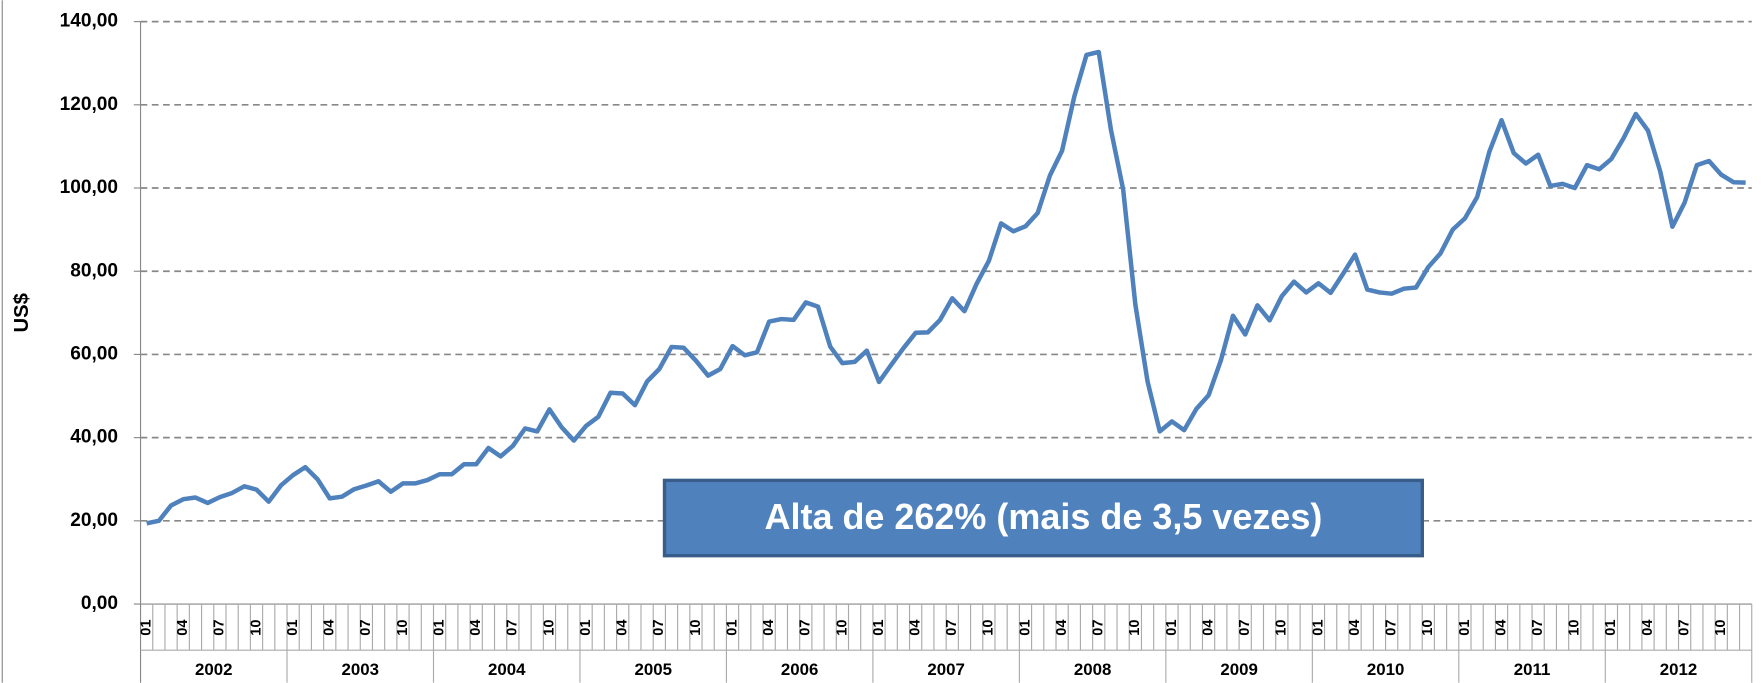  I want to click on year-label: 2009, so click(1239, 669).